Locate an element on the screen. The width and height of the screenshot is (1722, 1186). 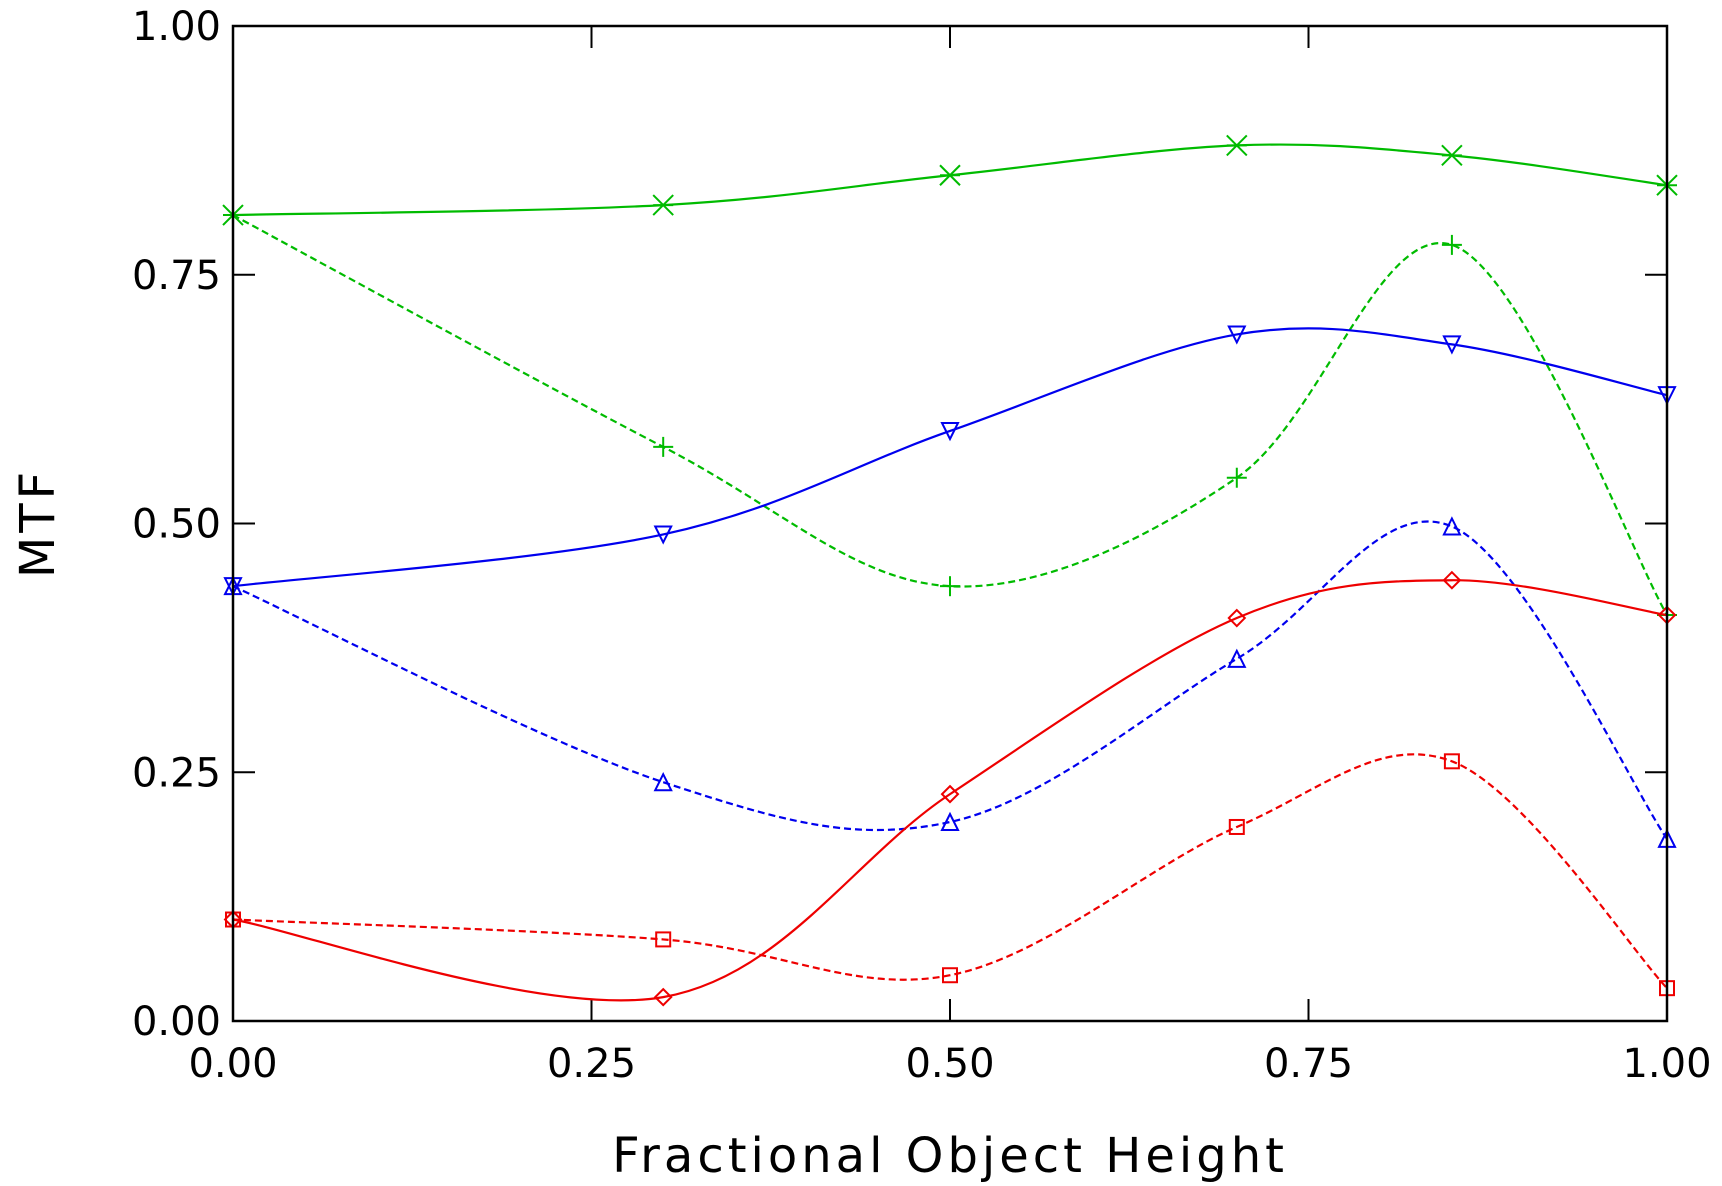
x-tick-label: 0.25 is located at coordinates (591, 1064).